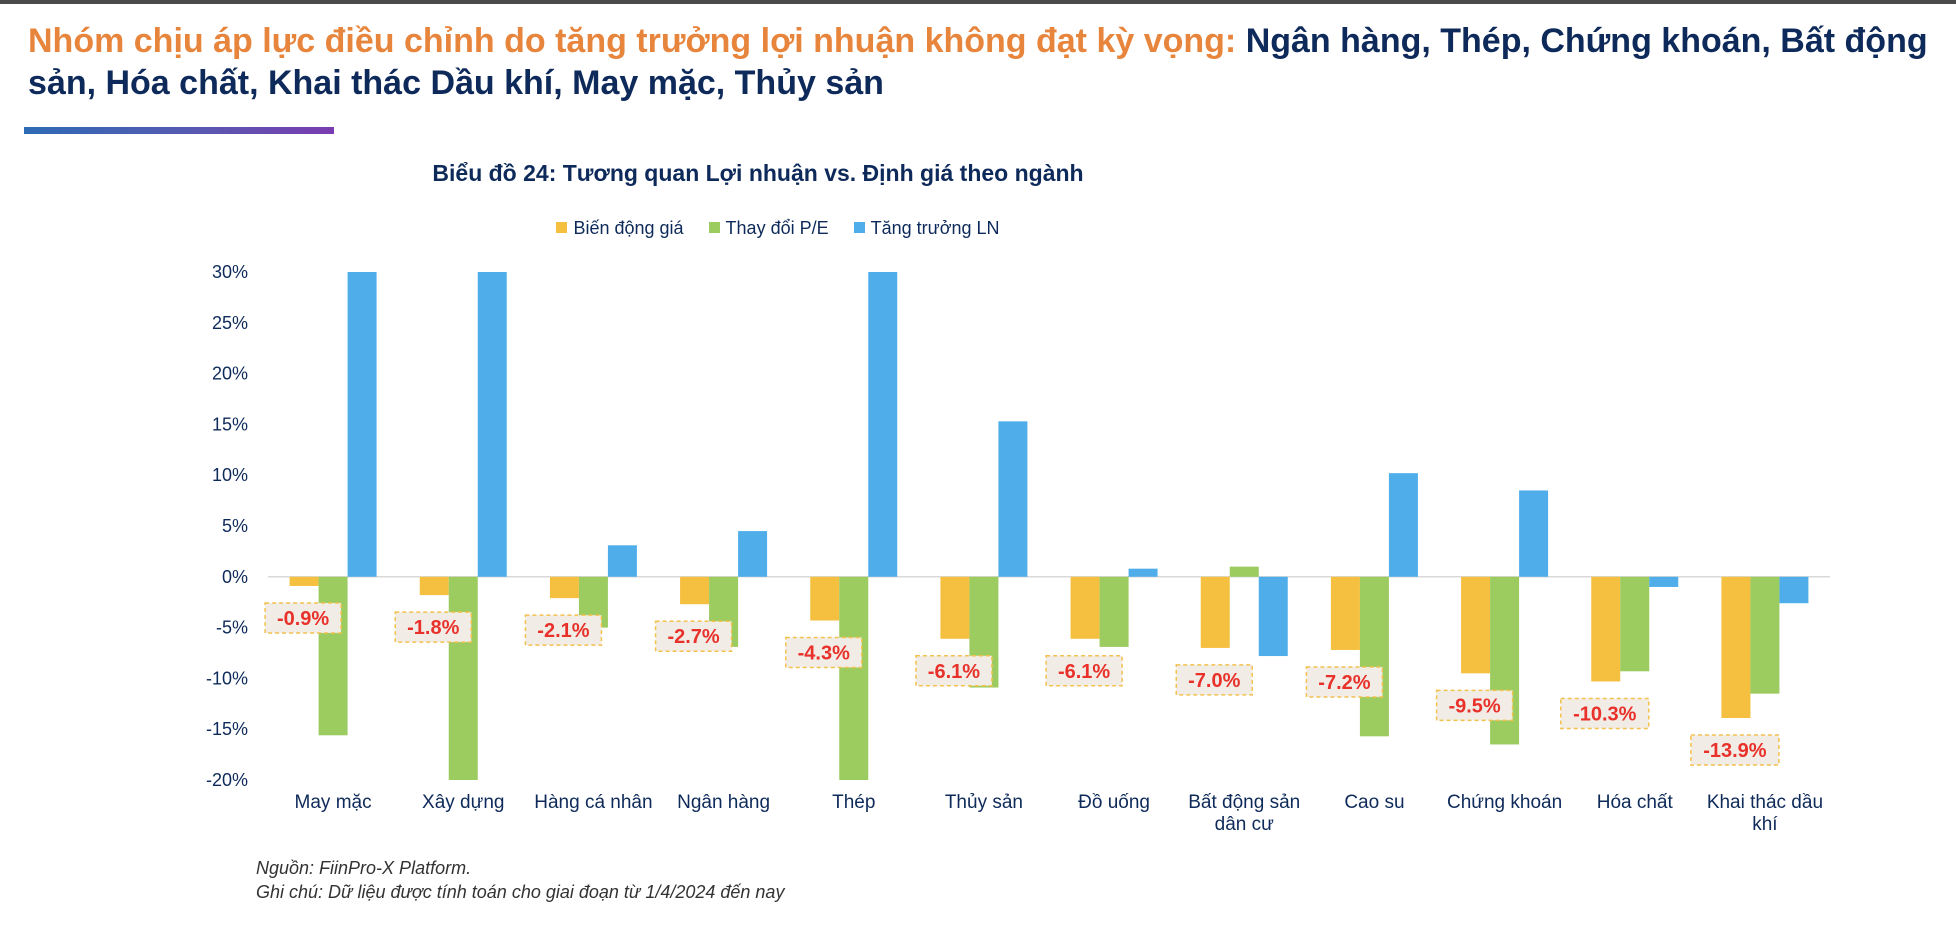 This screenshot has height=940, width=1956. I want to click on data-label: -10.3%, so click(1605, 714).